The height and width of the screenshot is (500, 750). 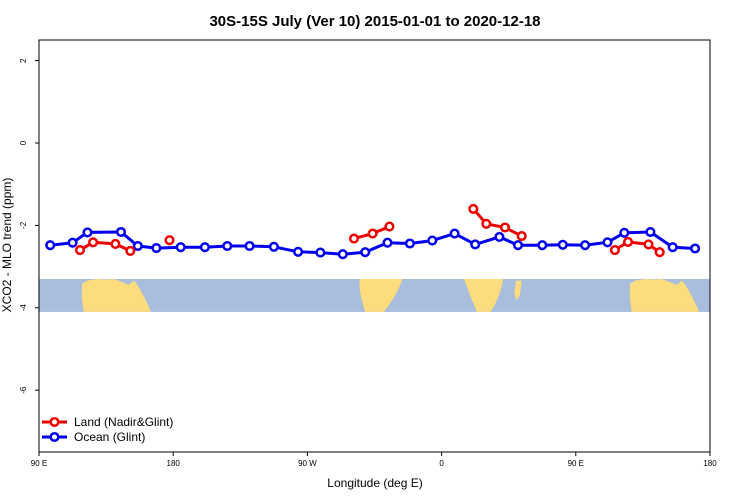 I want to click on y-tick-label: -6, so click(x=23, y=390).